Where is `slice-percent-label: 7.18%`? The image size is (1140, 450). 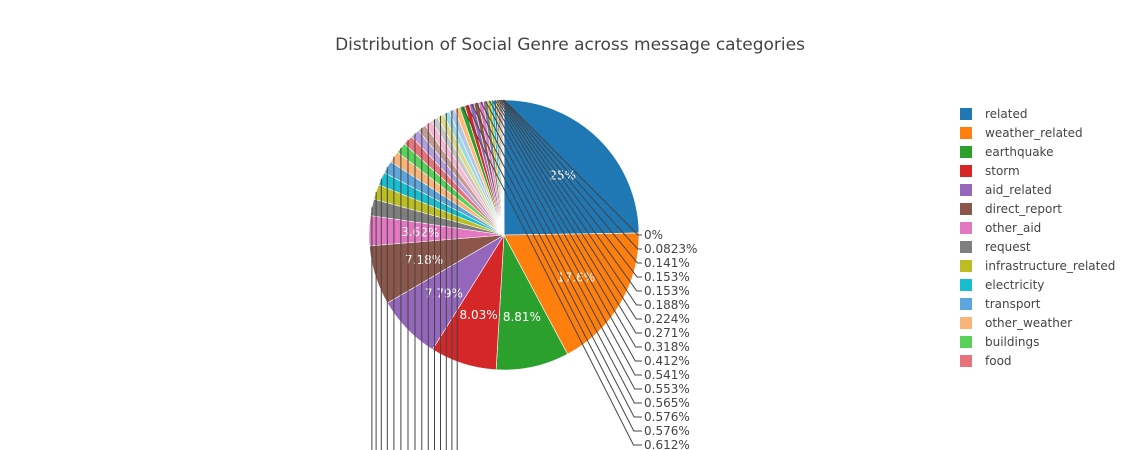
slice-percent-label: 7.18% is located at coordinates (424, 260).